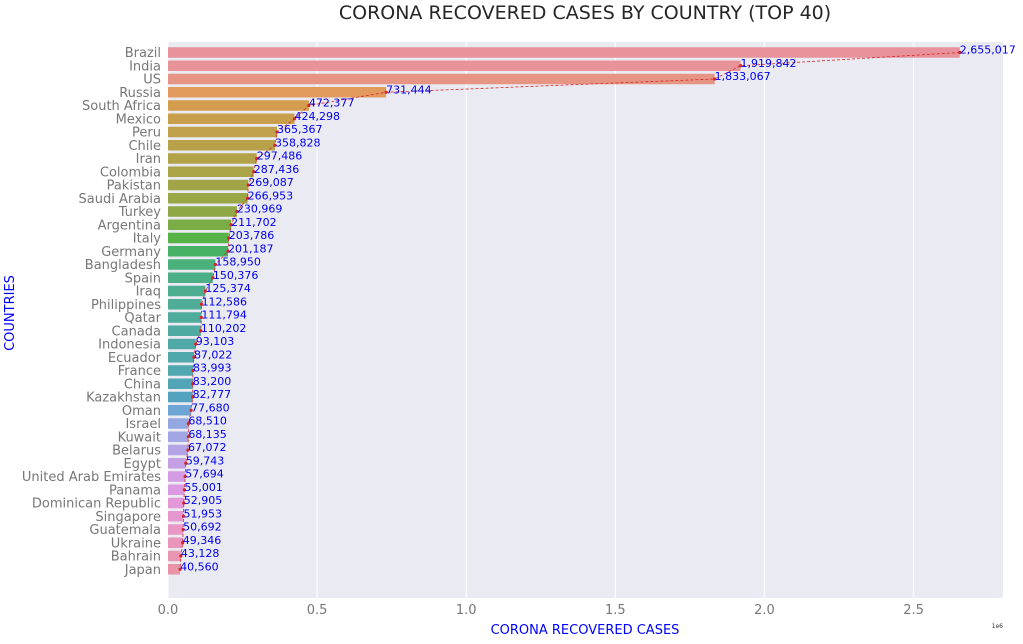 The height and width of the screenshot is (644, 1023). What do you see at coordinates (203, 500) in the screenshot?
I see `value-label: 52,905` at bounding box center [203, 500].